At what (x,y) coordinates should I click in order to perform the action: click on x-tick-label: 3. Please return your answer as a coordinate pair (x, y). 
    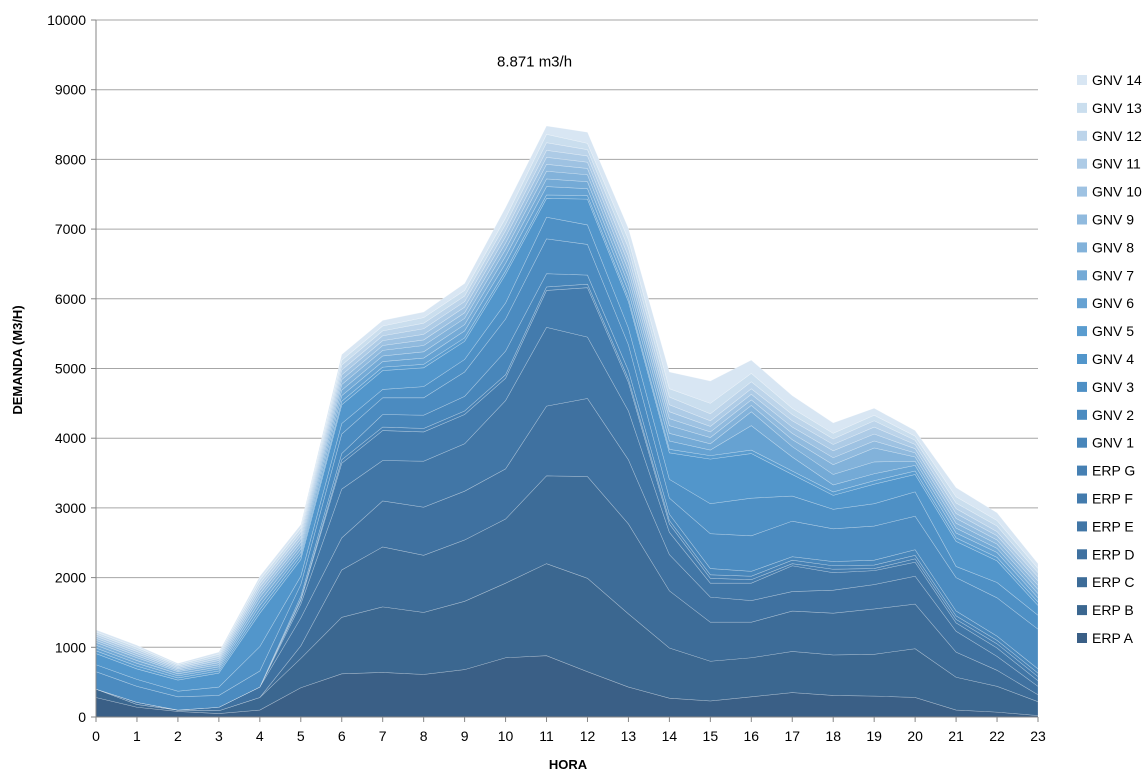
    Looking at the image, I should click on (219, 736).